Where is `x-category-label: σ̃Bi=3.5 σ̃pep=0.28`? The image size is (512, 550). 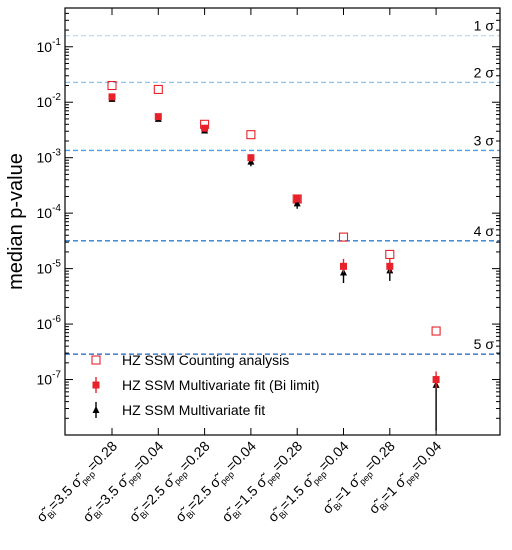 x-category-label: σ̃Bi=3.5 σ̃pep=0.28 is located at coordinates (77, 482).